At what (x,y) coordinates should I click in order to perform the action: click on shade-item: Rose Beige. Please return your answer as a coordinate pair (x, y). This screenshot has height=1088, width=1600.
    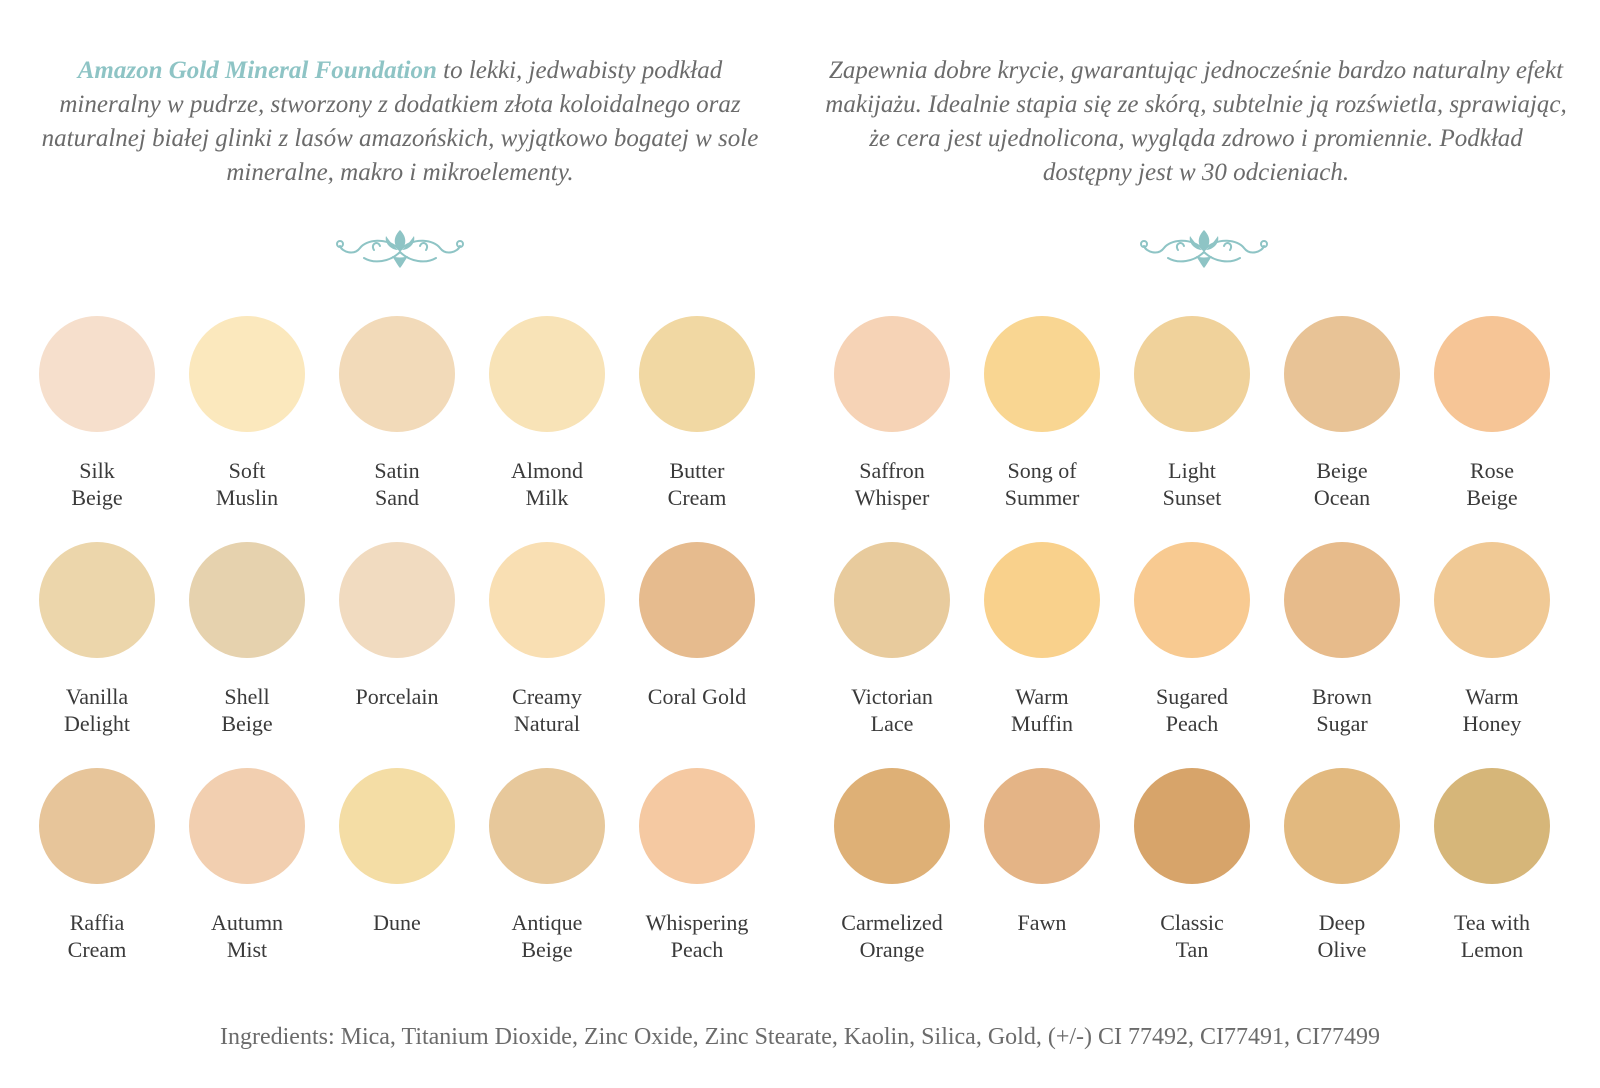
    Looking at the image, I should click on (1492, 413).